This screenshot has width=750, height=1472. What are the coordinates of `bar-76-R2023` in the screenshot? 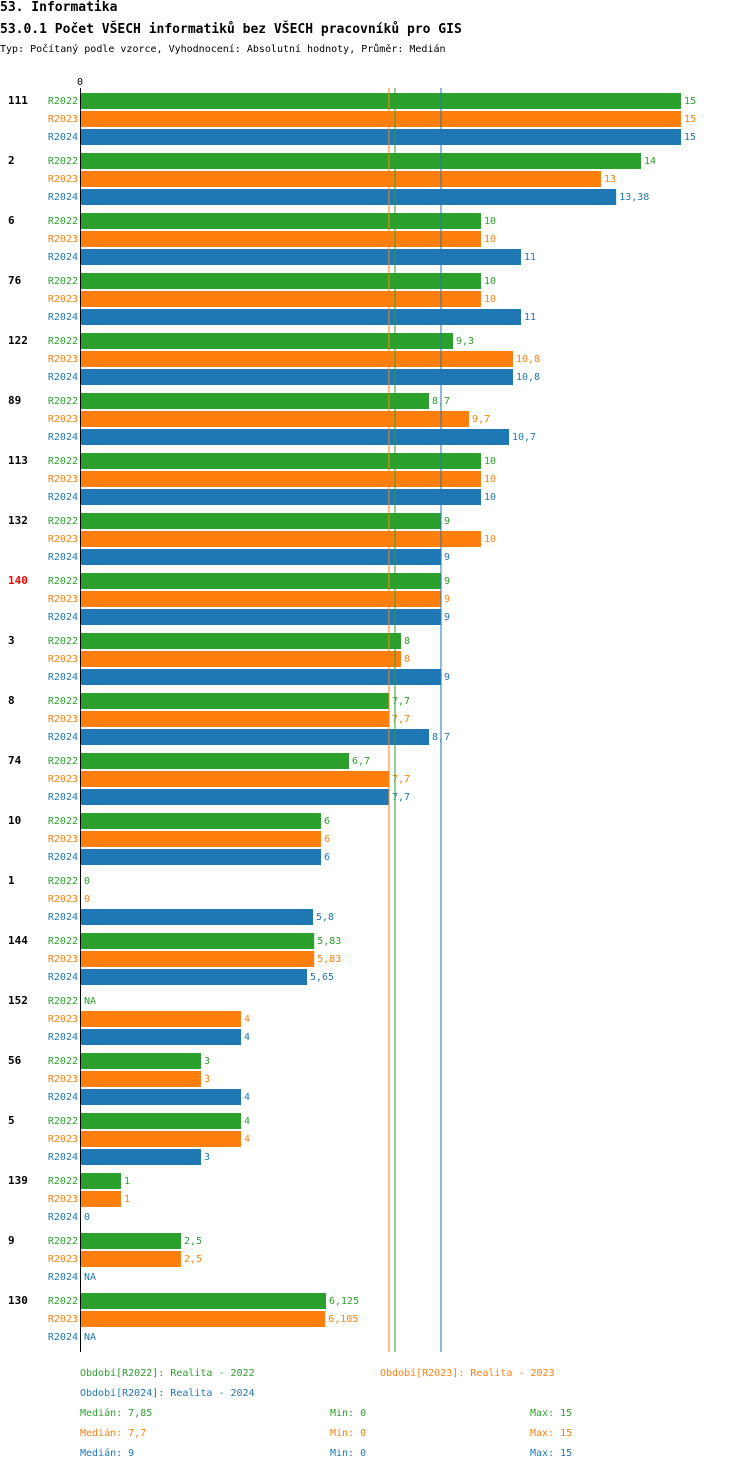 It's located at (281, 299).